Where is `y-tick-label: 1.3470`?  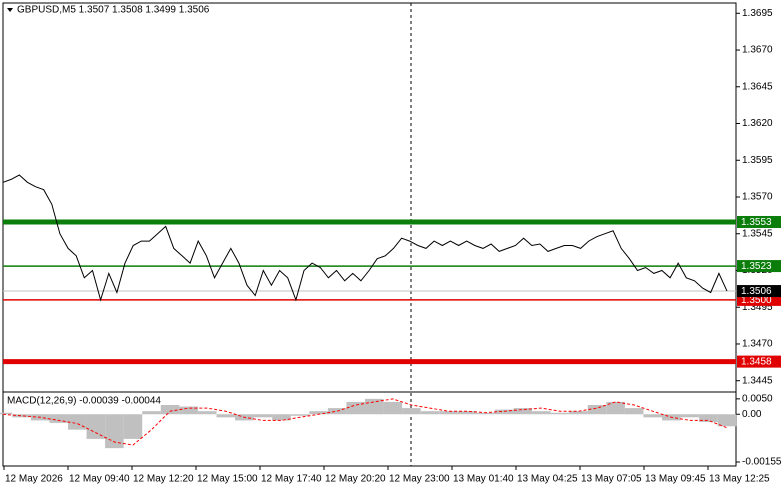 y-tick-label: 1.3470 is located at coordinates (757, 344).